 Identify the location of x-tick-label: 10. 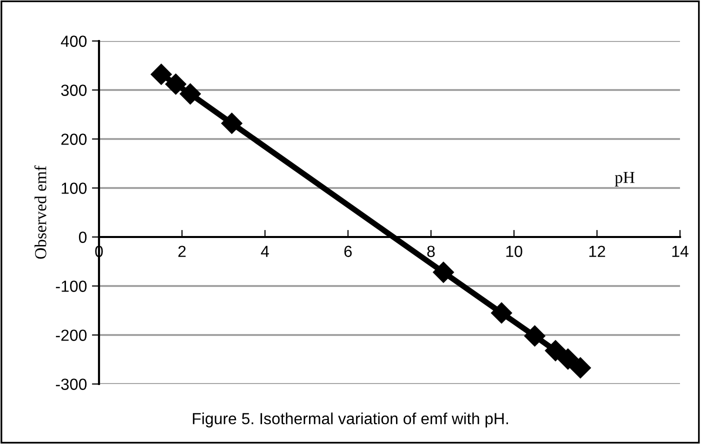
(514, 252).